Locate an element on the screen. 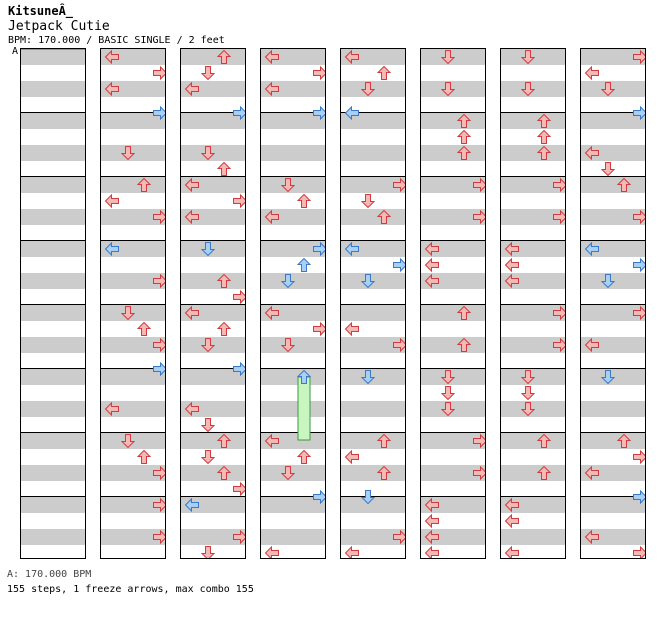  artist-name: KitsuneÂ_ is located at coordinates (41, 11).